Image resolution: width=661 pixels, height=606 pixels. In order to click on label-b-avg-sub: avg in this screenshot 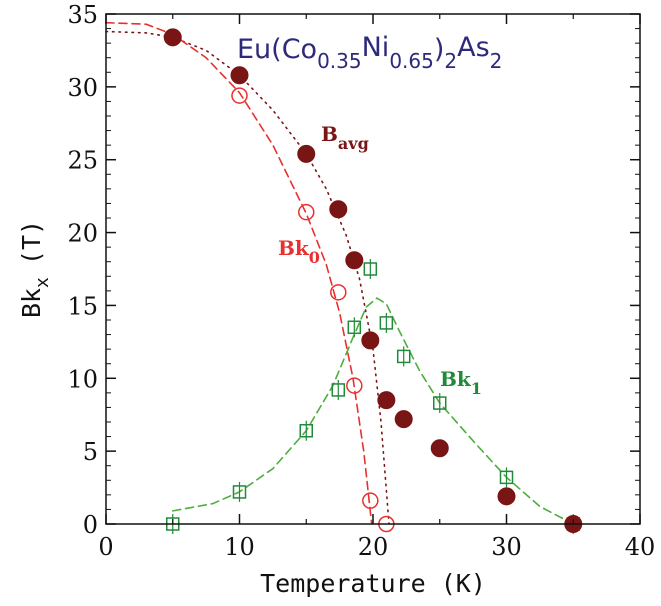, I will do `click(353, 143)`.